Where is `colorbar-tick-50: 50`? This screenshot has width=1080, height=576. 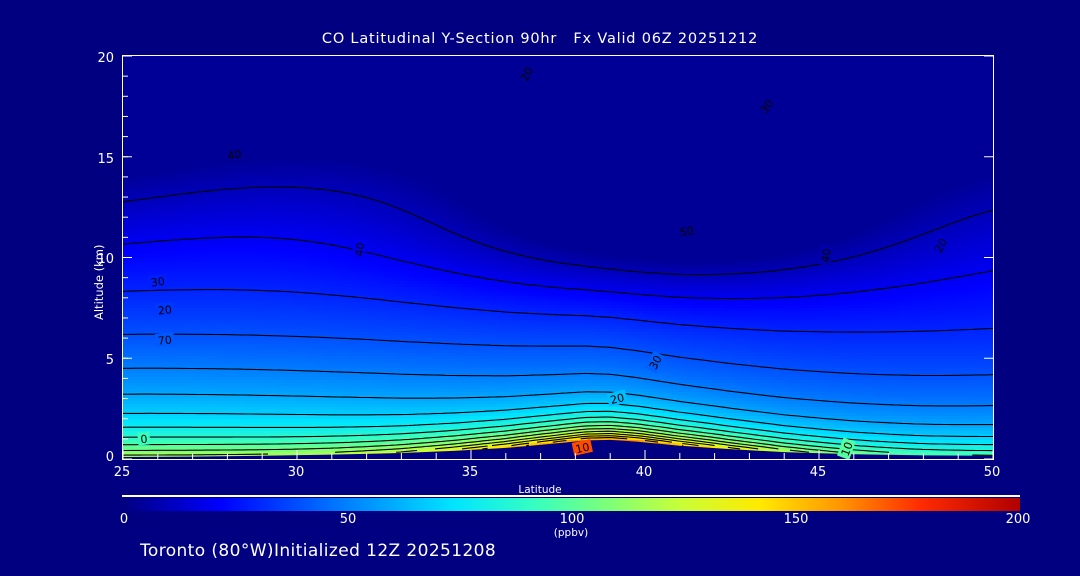
colorbar-tick-50: 50 is located at coordinates (348, 519).